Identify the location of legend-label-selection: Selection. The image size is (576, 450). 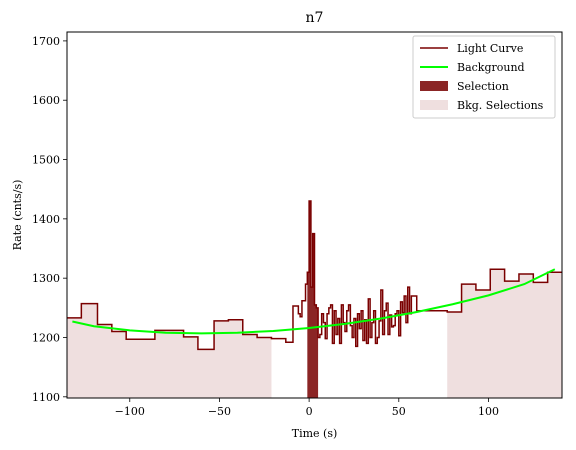
(483, 86).